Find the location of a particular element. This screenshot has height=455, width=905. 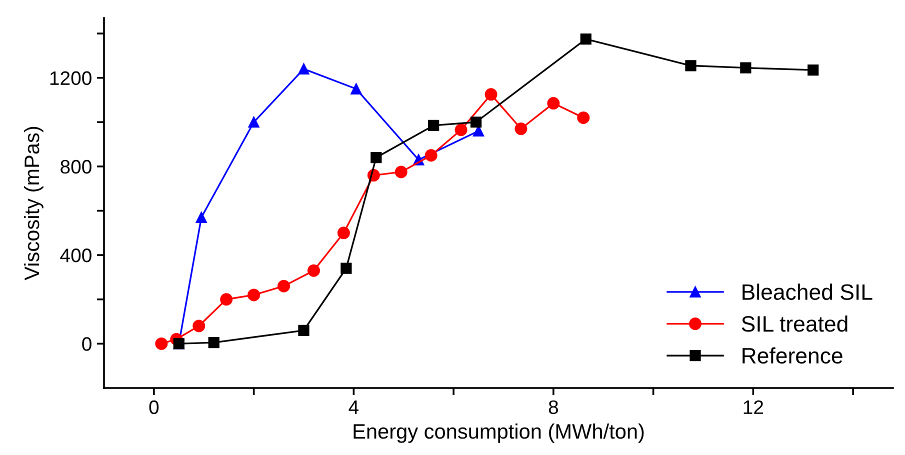

x-tick-label: 12 is located at coordinates (754, 407).